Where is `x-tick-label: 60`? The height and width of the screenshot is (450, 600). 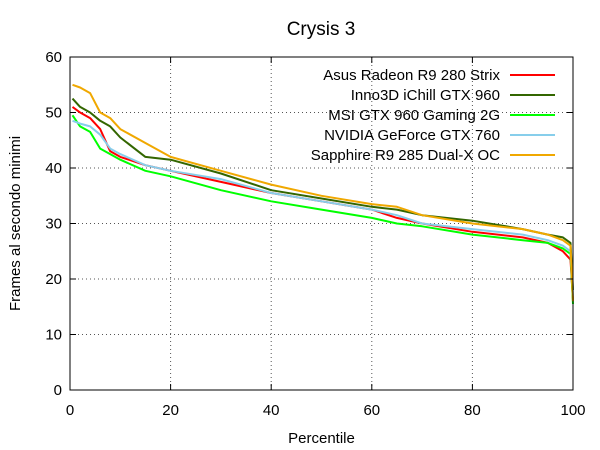
x-tick-label: 60 is located at coordinates (371, 410).